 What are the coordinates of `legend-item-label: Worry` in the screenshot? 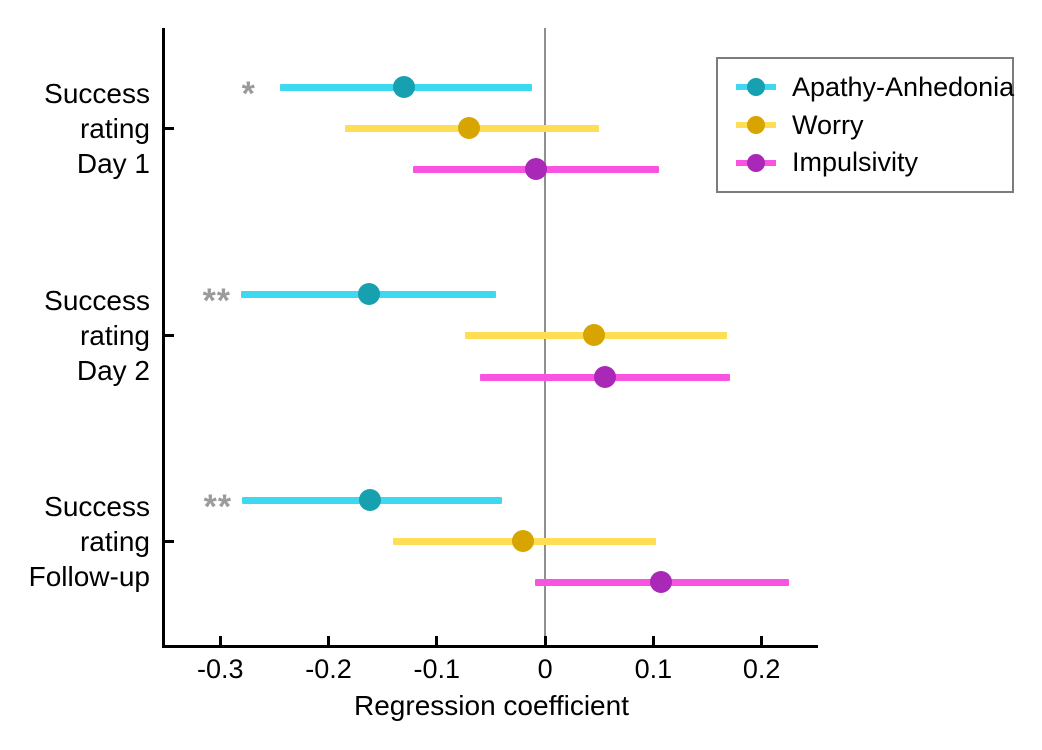 It's located at (828, 124).